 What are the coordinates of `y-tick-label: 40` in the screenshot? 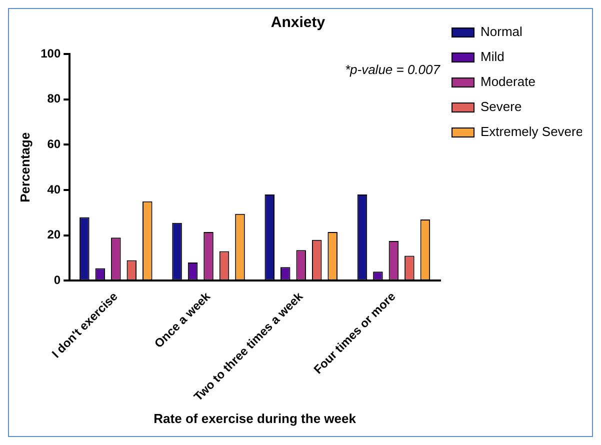 It's located at (54, 189).